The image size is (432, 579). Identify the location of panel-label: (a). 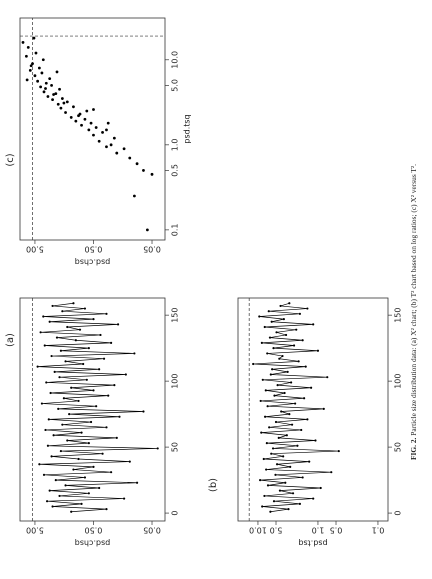
(10, 340).